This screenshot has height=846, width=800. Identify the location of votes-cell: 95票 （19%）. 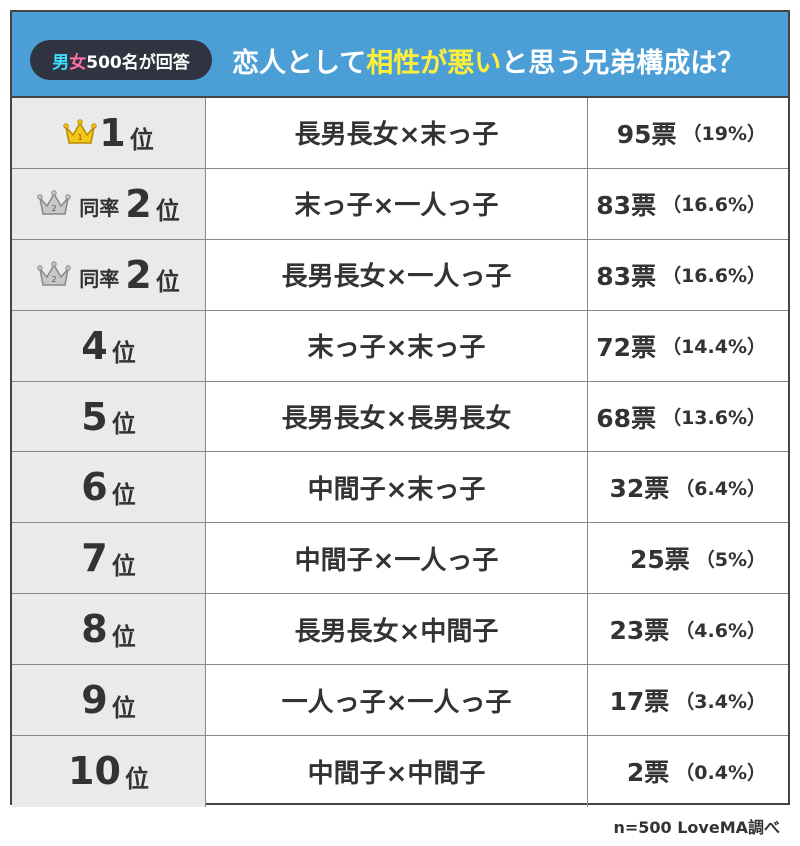
(688, 133).